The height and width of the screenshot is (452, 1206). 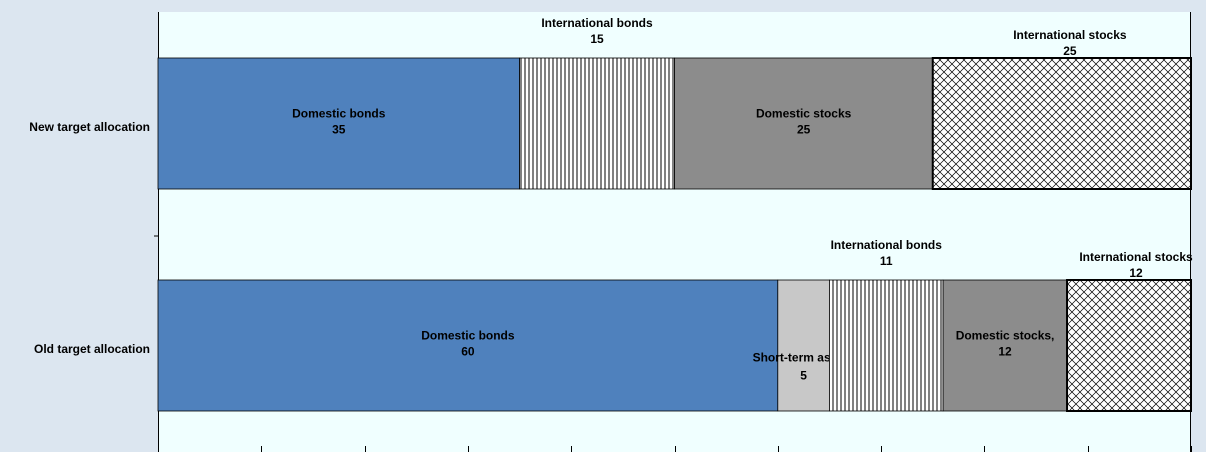 What do you see at coordinates (1061, 123) in the screenshot?
I see `bar-segment-new-target-allocation-international-stocks` at bounding box center [1061, 123].